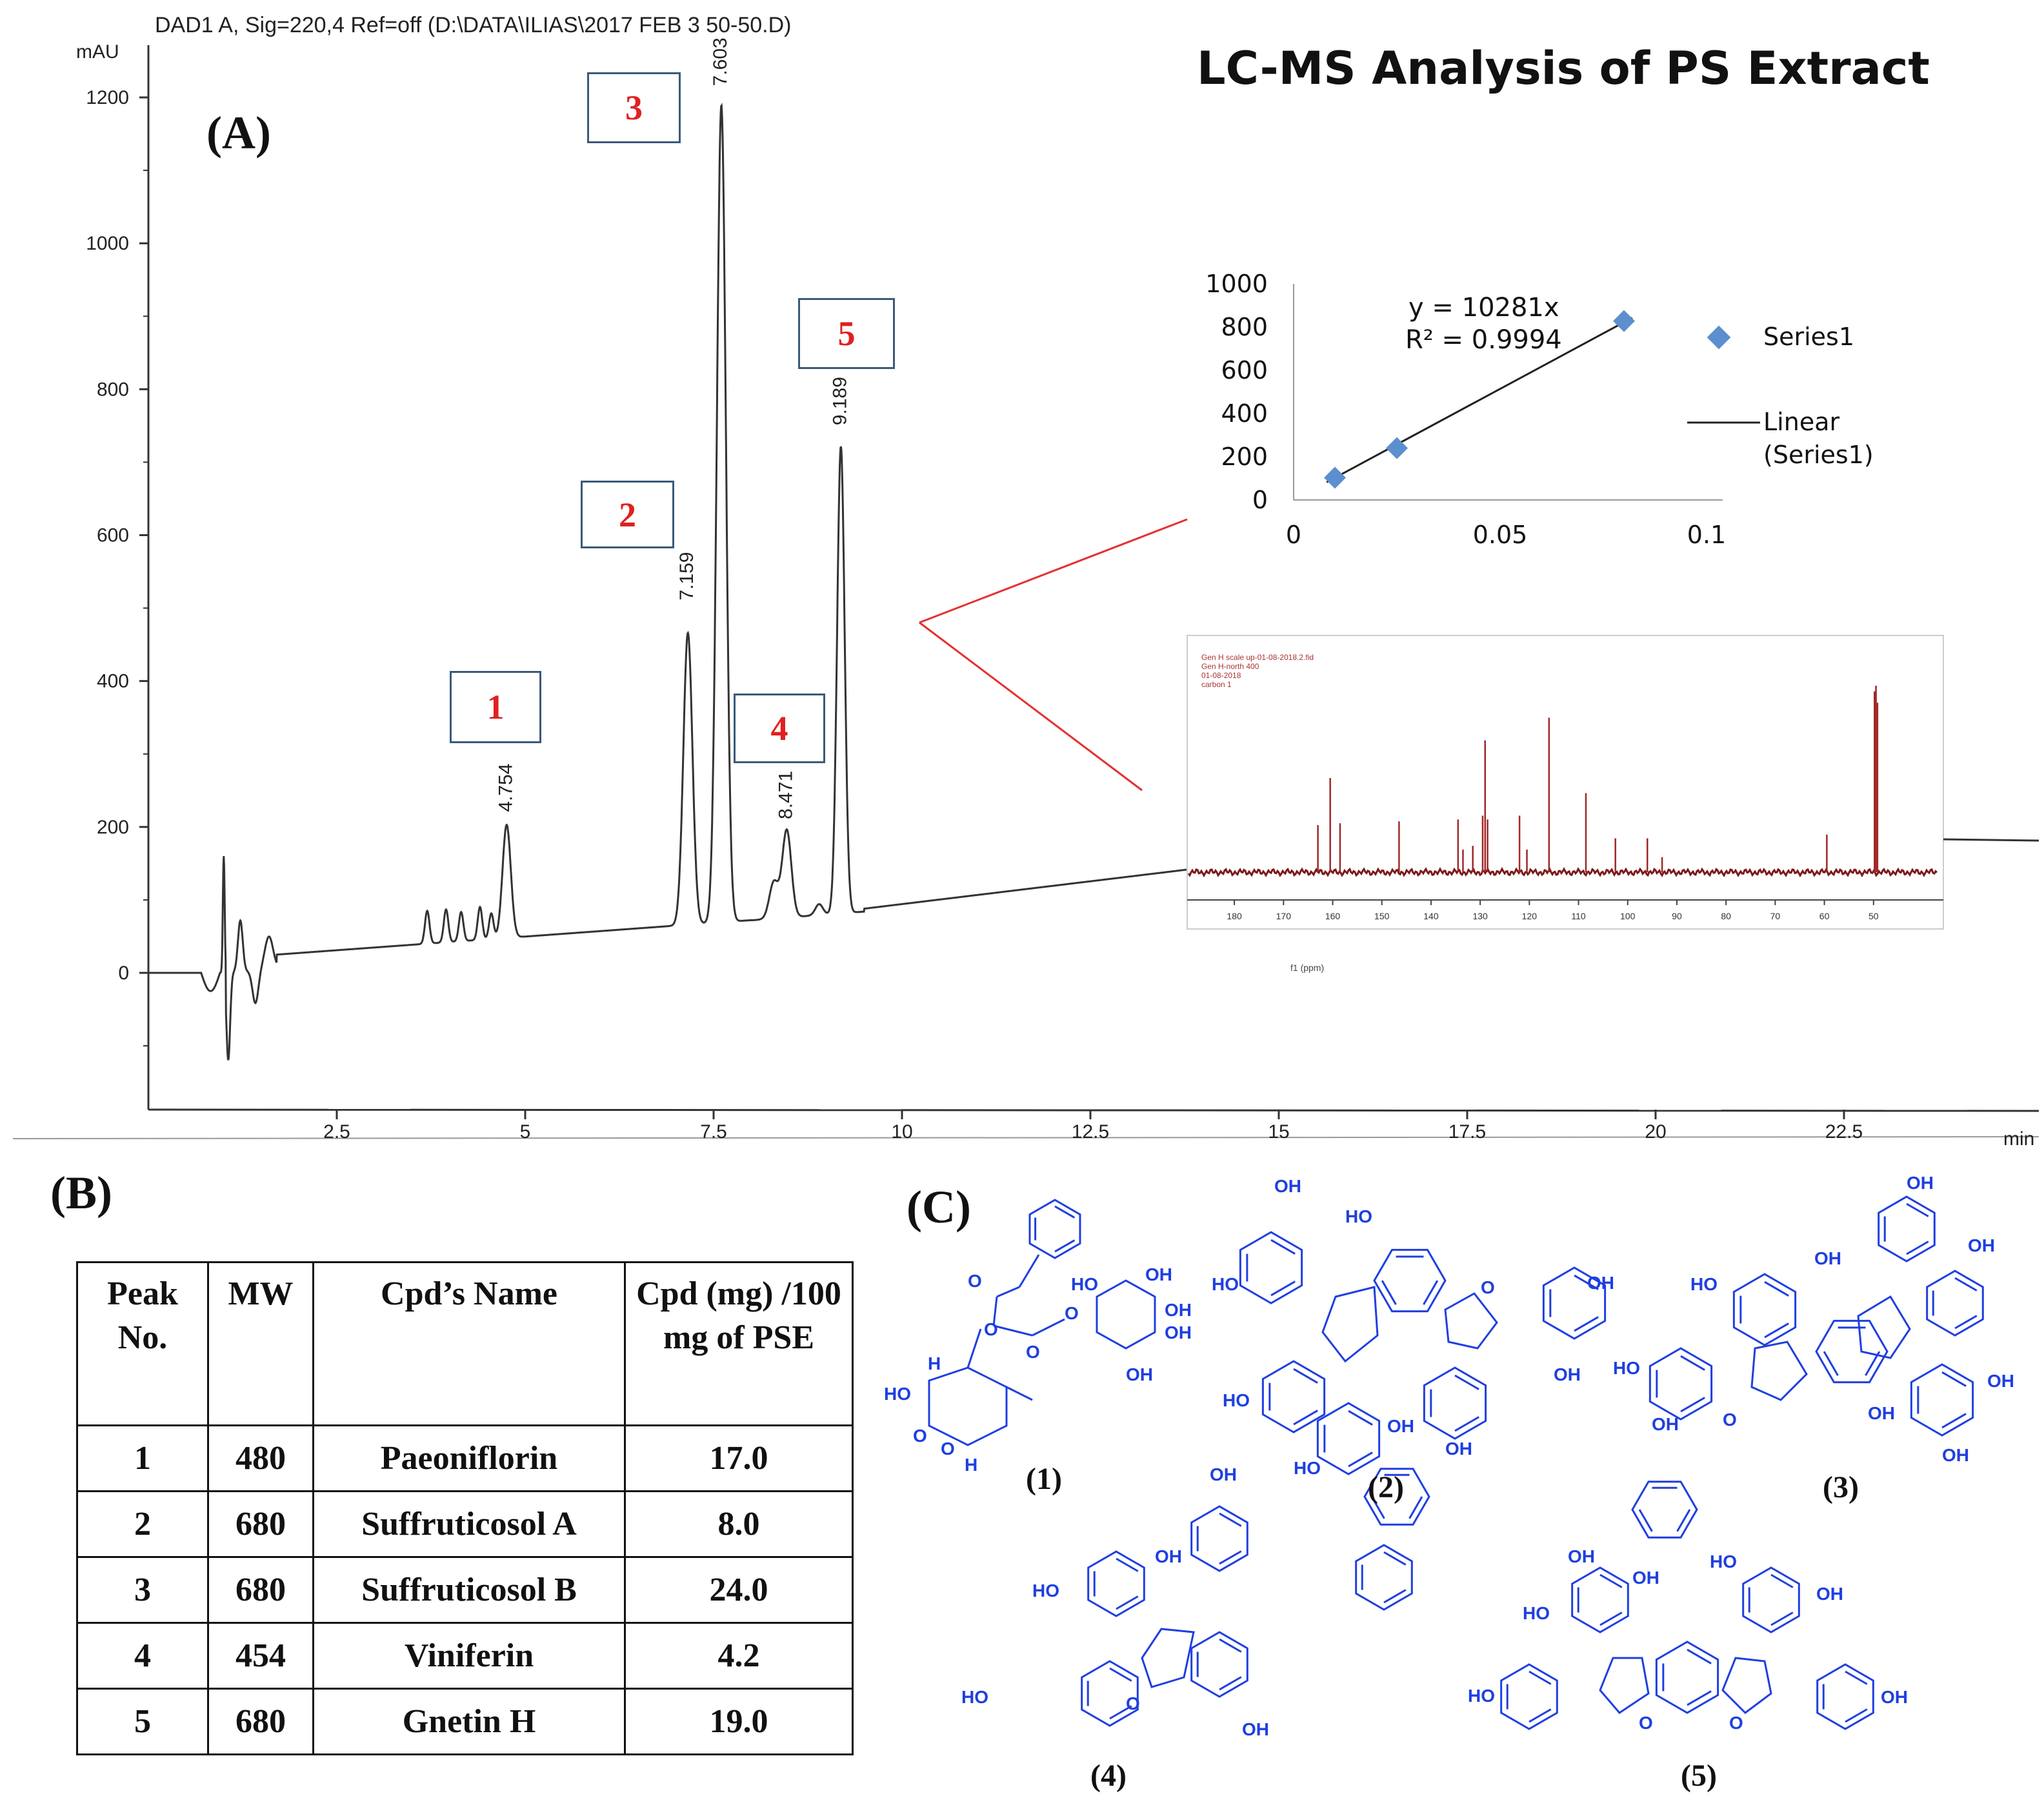 This screenshot has height=1807, width=2044. I want to click on figure-title: LC-MS Analysis of PS Extract, so click(1563, 68).